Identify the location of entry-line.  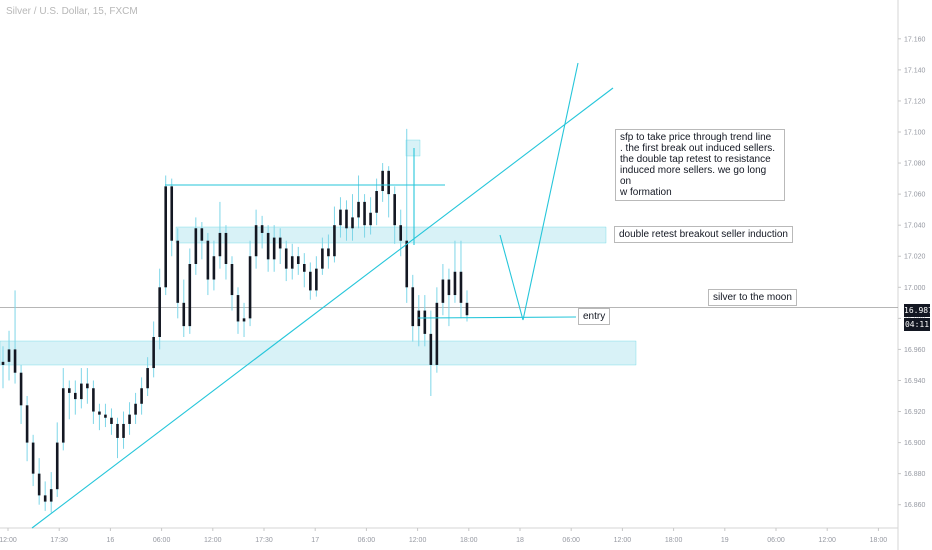
(497, 317).